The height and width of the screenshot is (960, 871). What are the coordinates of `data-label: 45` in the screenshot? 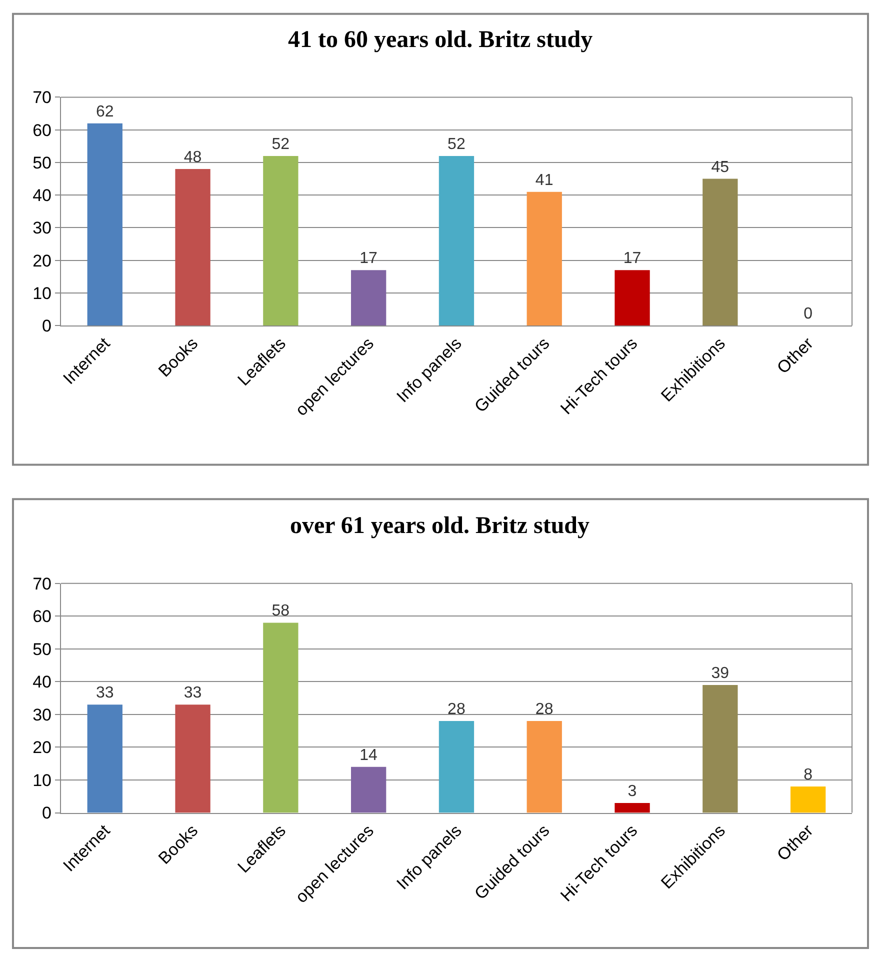 It's located at (720, 167).